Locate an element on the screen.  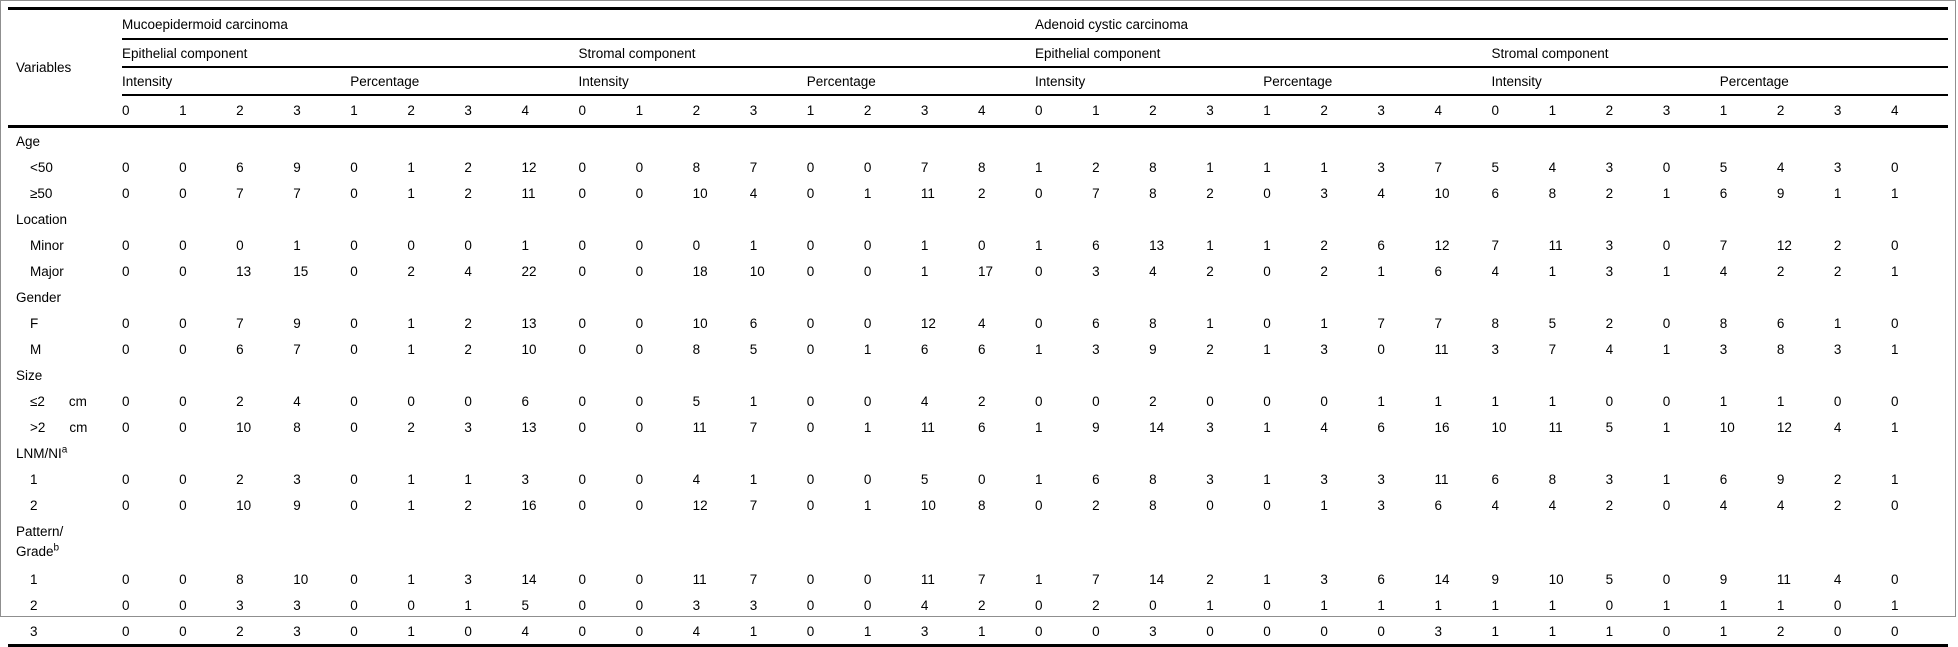
data-cell: 5 is located at coordinates (1495, 167).